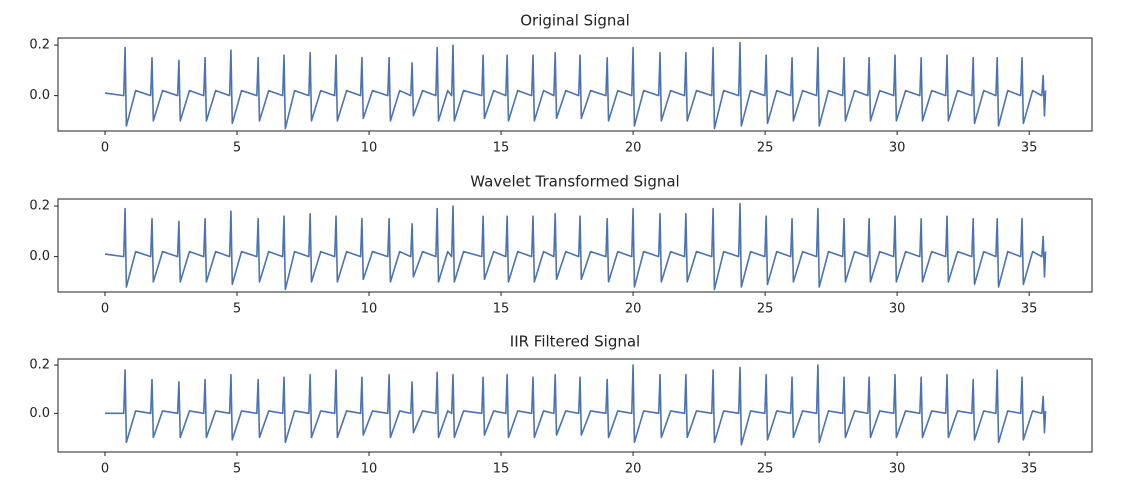  Describe the element at coordinates (575, 342) in the screenshot. I see `chart-title: IIR Filtered Signal` at that location.